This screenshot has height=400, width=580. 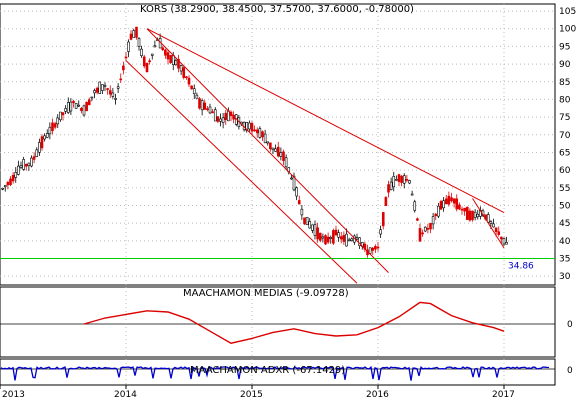 What do you see at coordinates (570, 325) in the screenshot?
I see `medias-panel-axis: 0` at bounding box center [570, 325].